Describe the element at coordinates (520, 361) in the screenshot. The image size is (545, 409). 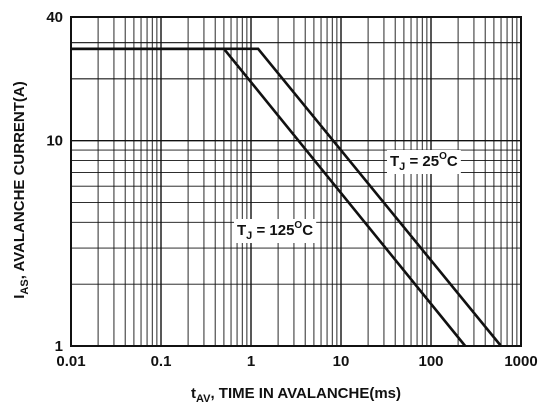
I see `x-tick-label: 1000` at that location.